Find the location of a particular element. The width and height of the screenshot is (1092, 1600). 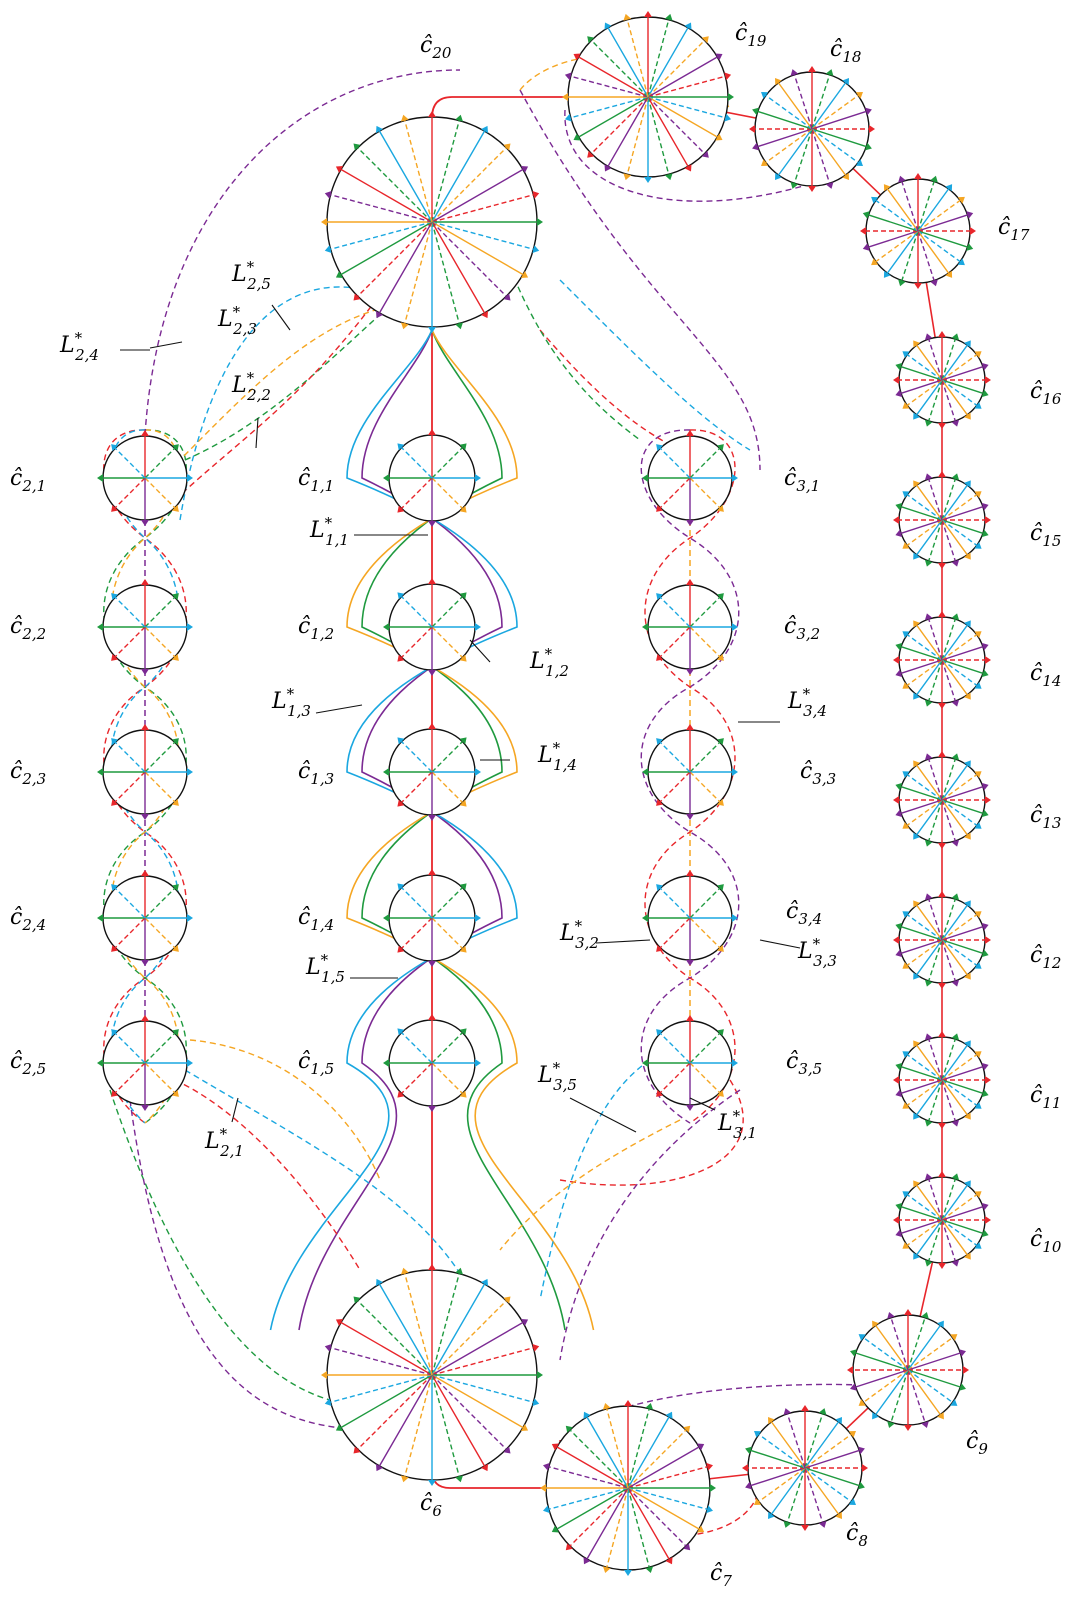

column-circle-c31_ is located at coordinates (690, 478).